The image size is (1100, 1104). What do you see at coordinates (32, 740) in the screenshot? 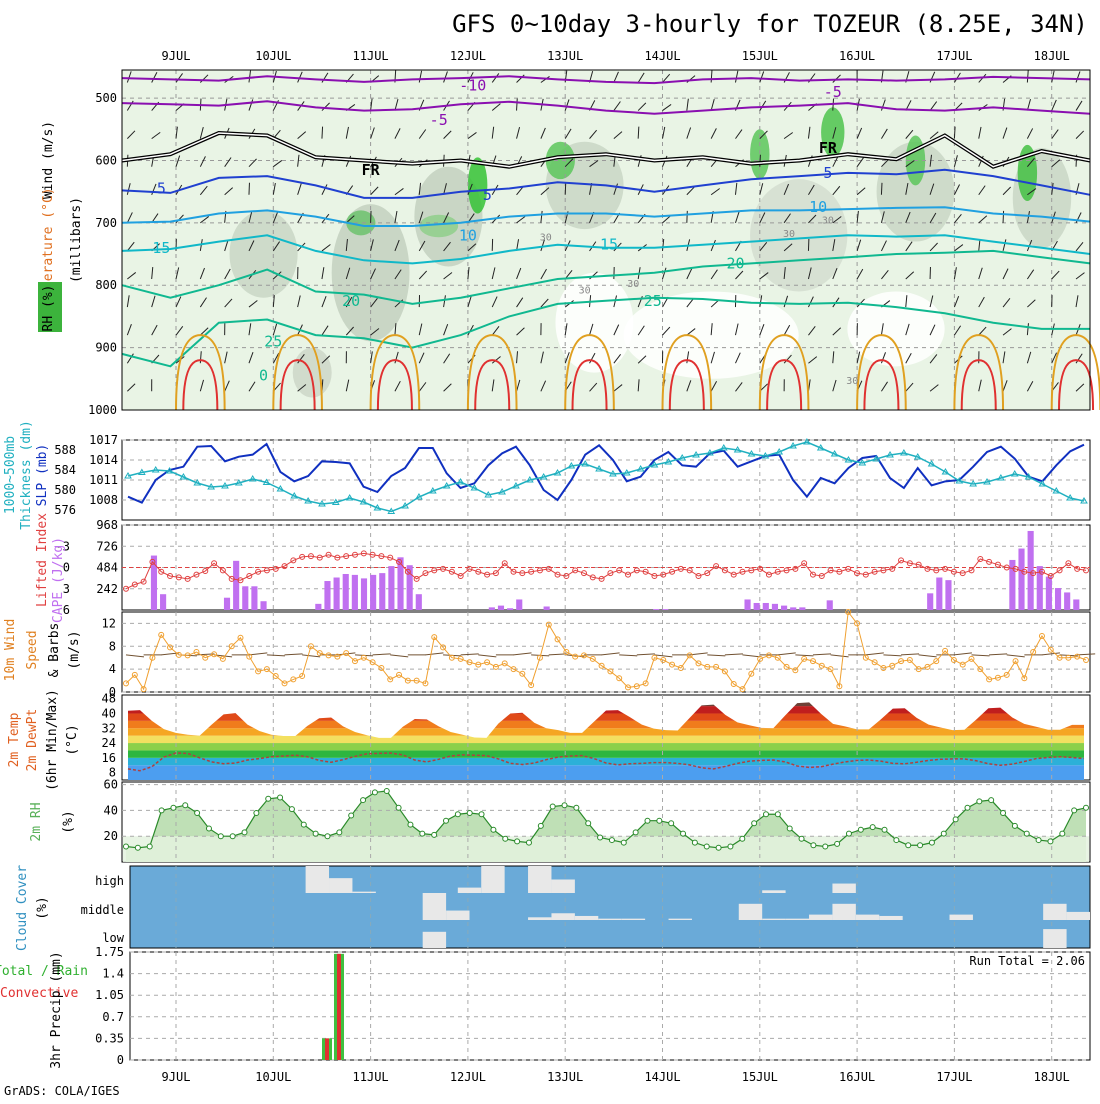
I see `temp-label-2: 2m DewPt` at bounding box center [32, 740].